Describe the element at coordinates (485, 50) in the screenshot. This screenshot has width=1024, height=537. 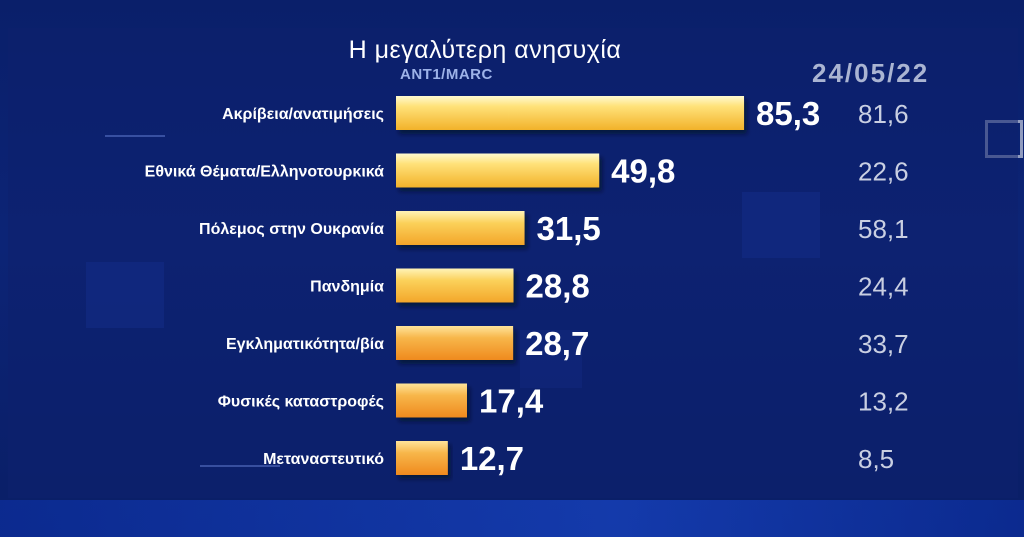
I see `chart-title: Η μεγαλύτερη ανησυχία` at that location.